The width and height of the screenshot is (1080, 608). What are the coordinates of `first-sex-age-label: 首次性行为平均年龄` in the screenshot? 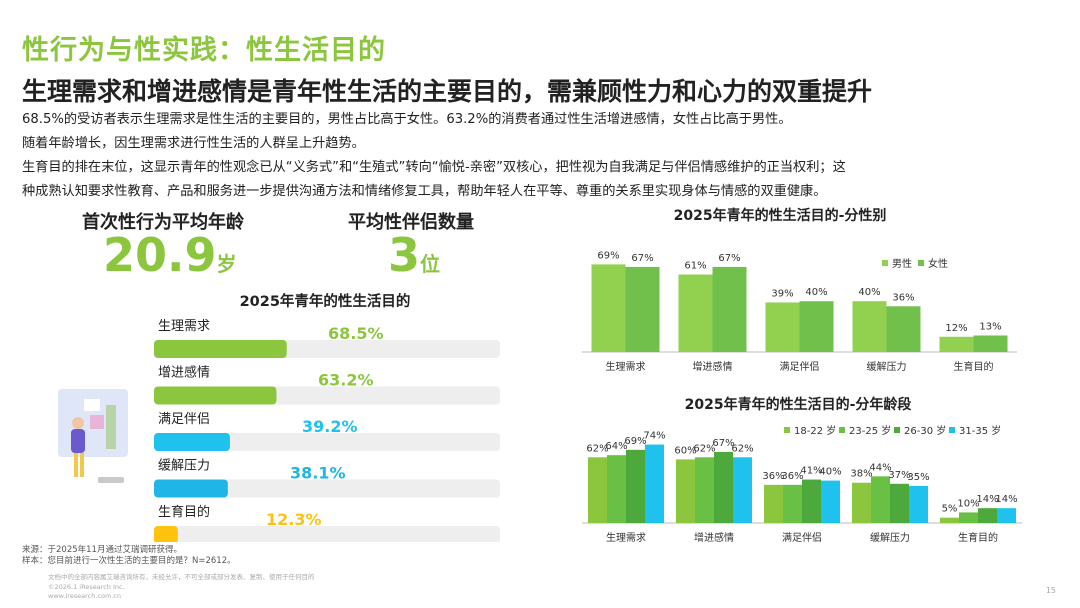 It's located at (163, 222).